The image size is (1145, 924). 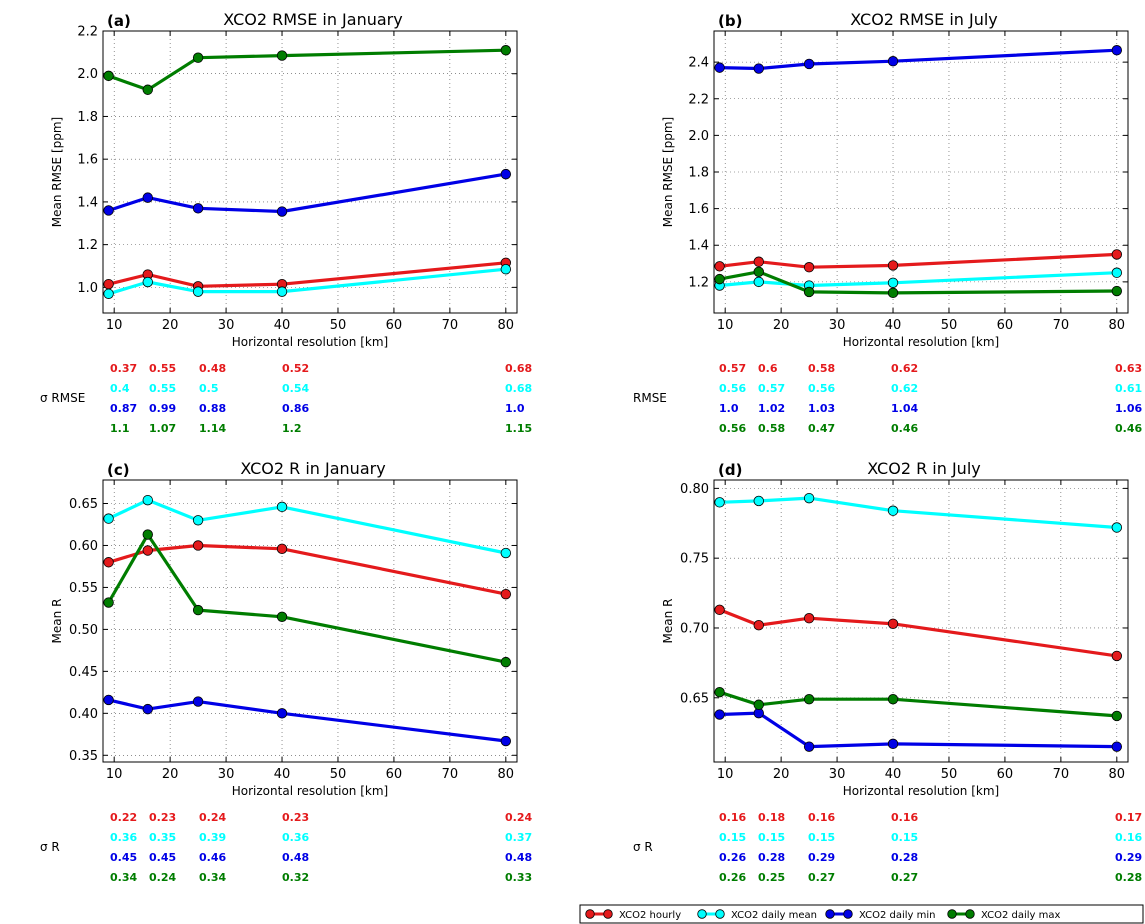 I want to click on sigma-value: 0.33, so click(x=518, y=877).